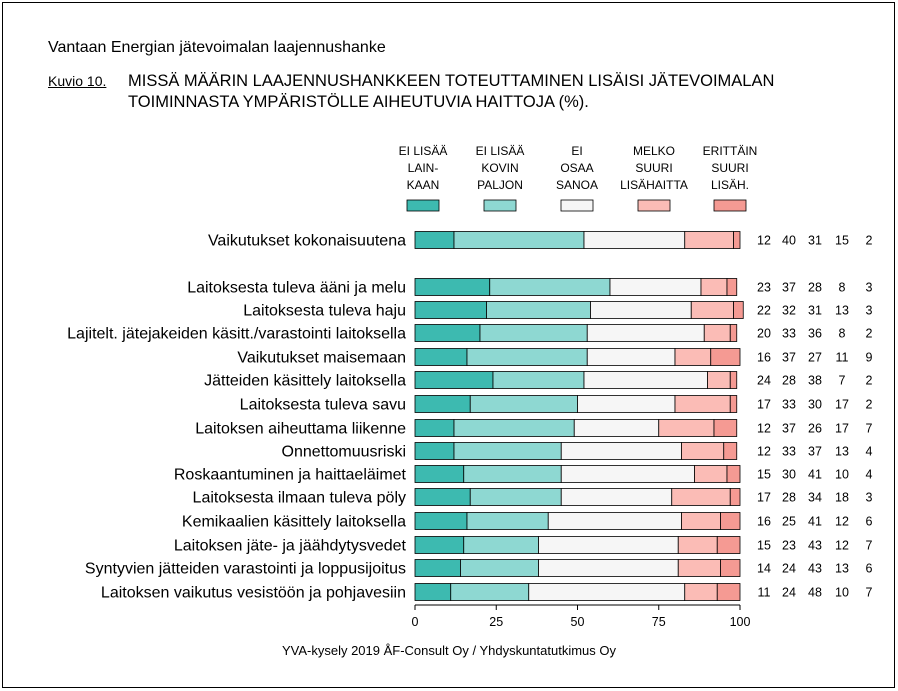 This screenshot has height=691, width=898. Describe the element at coordinates (415, 622) in the screenshot. I see `x-tick-label: 0` at that location.